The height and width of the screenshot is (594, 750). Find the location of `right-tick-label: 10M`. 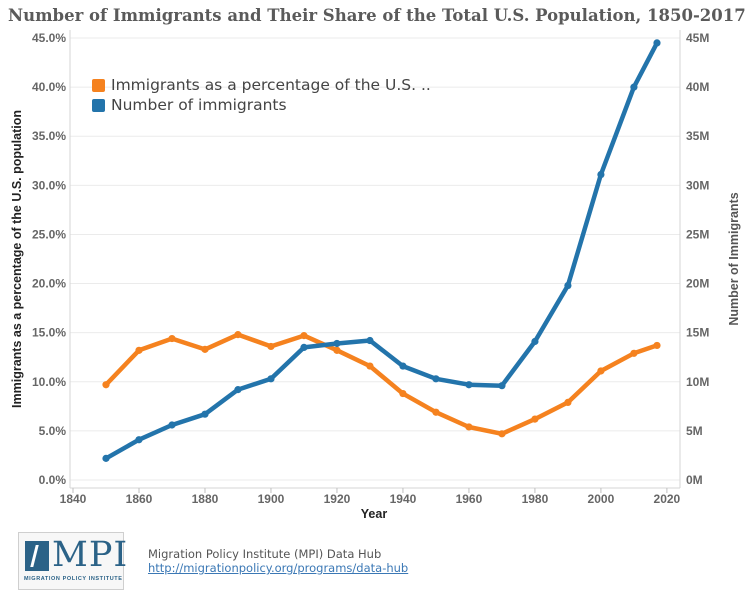

right-tick-label: 10M is located at coordinates (697, 382).